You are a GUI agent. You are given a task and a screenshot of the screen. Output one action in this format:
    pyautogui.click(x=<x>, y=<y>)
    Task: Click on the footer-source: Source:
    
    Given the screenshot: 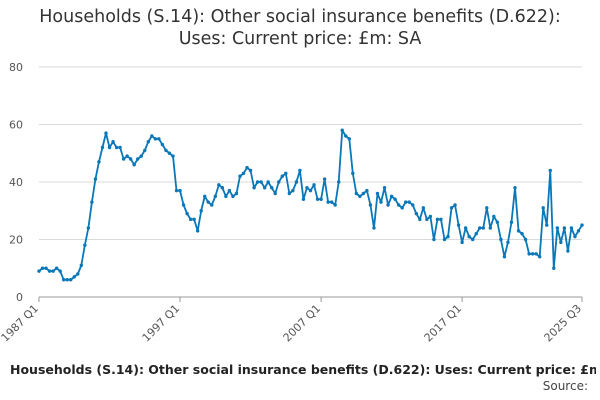 What is the action you would take?
    pyautogui.click(x=565, y=386)
    